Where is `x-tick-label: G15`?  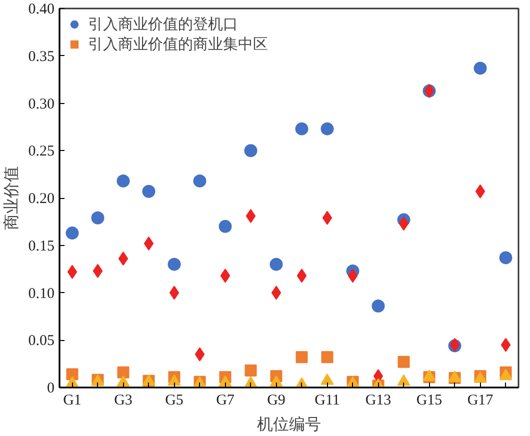
x-tick-label: G15 is located at coordinates (429, 400).